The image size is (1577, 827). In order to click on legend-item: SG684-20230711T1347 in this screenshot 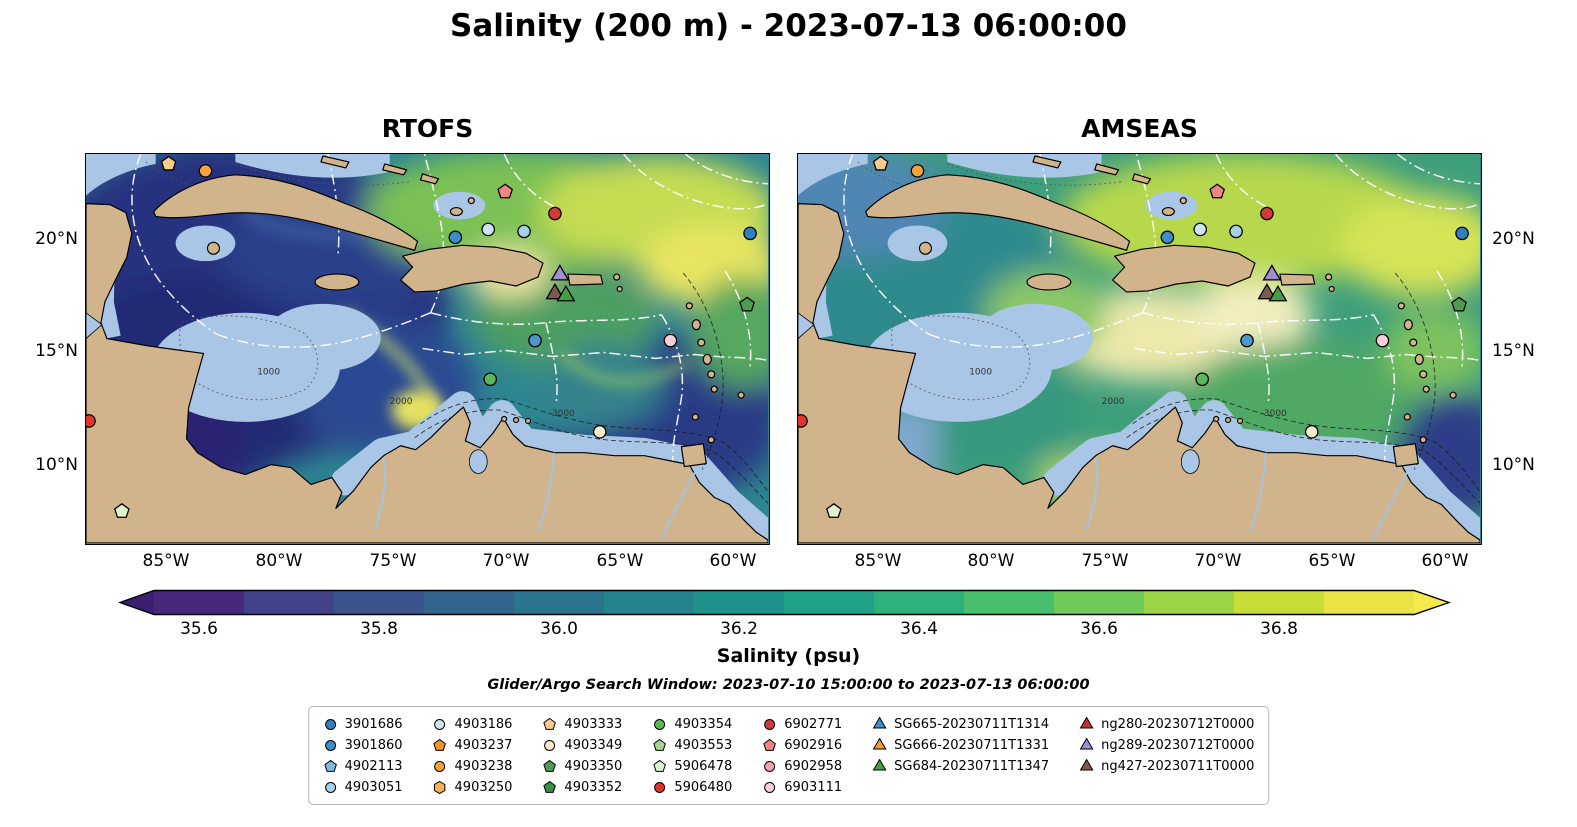, I will do `click(960, 766)`.